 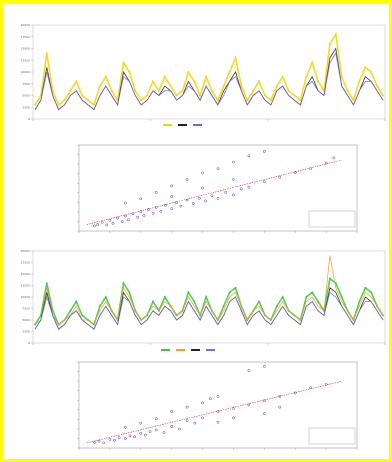 I want to click on chart-legend, so click(x=189, y=350).